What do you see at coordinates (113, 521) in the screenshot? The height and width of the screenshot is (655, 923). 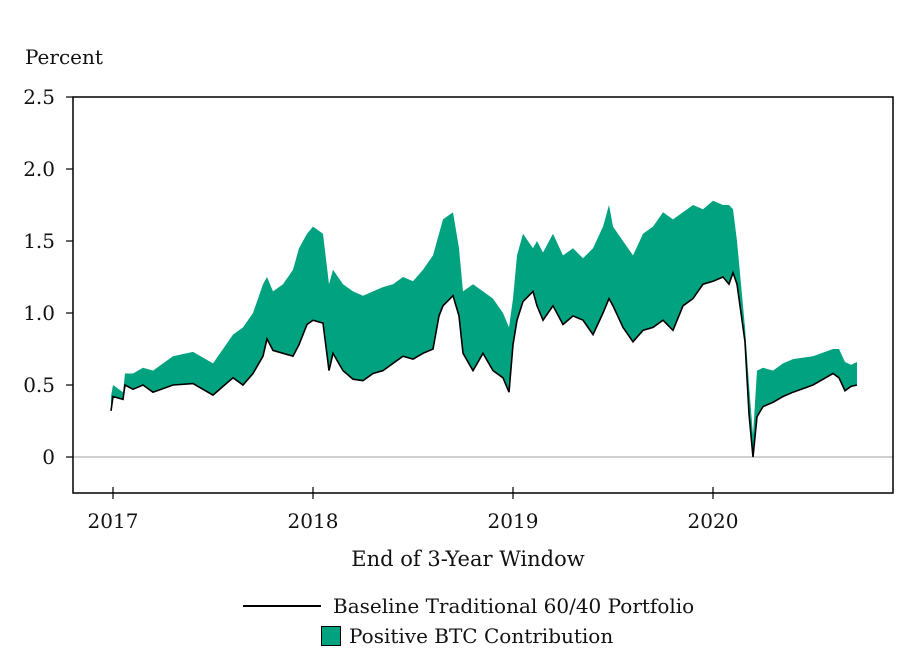 I see `x-tick-label: 2017` at bounding box center [113, 521].